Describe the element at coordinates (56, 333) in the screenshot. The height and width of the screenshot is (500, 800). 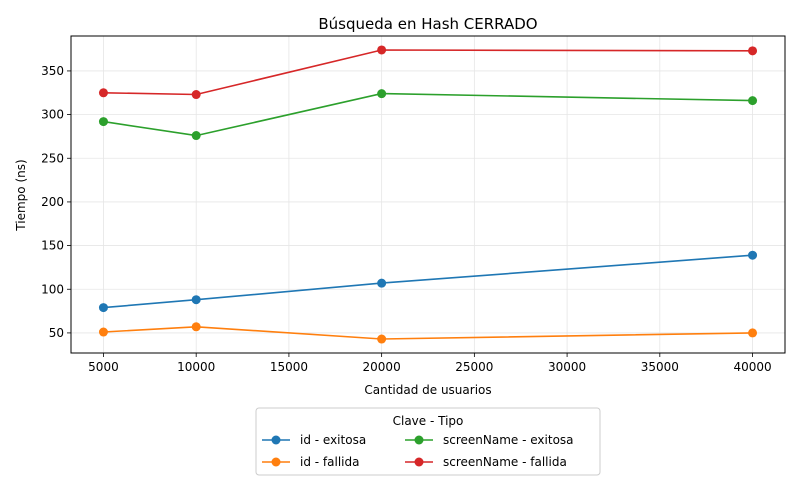
I see `y-tick-label: 50` at that location.